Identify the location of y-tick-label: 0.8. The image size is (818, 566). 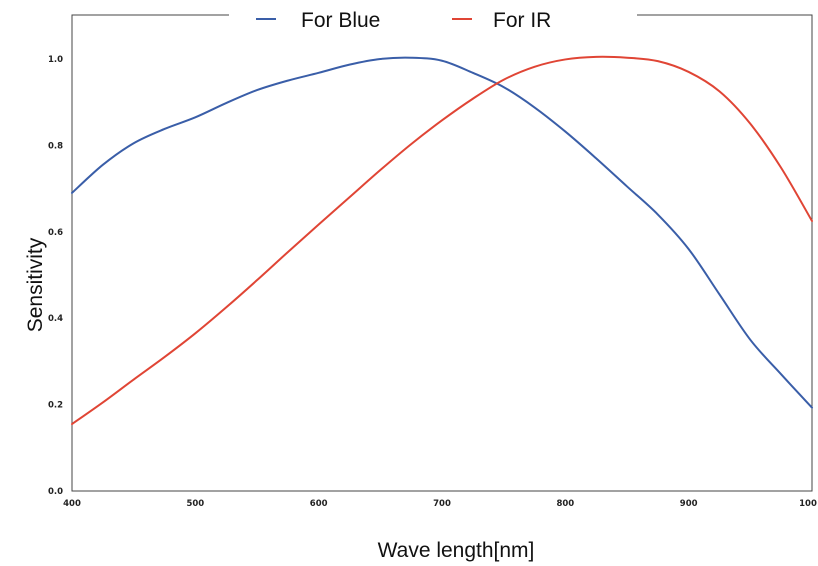
(55, 146).